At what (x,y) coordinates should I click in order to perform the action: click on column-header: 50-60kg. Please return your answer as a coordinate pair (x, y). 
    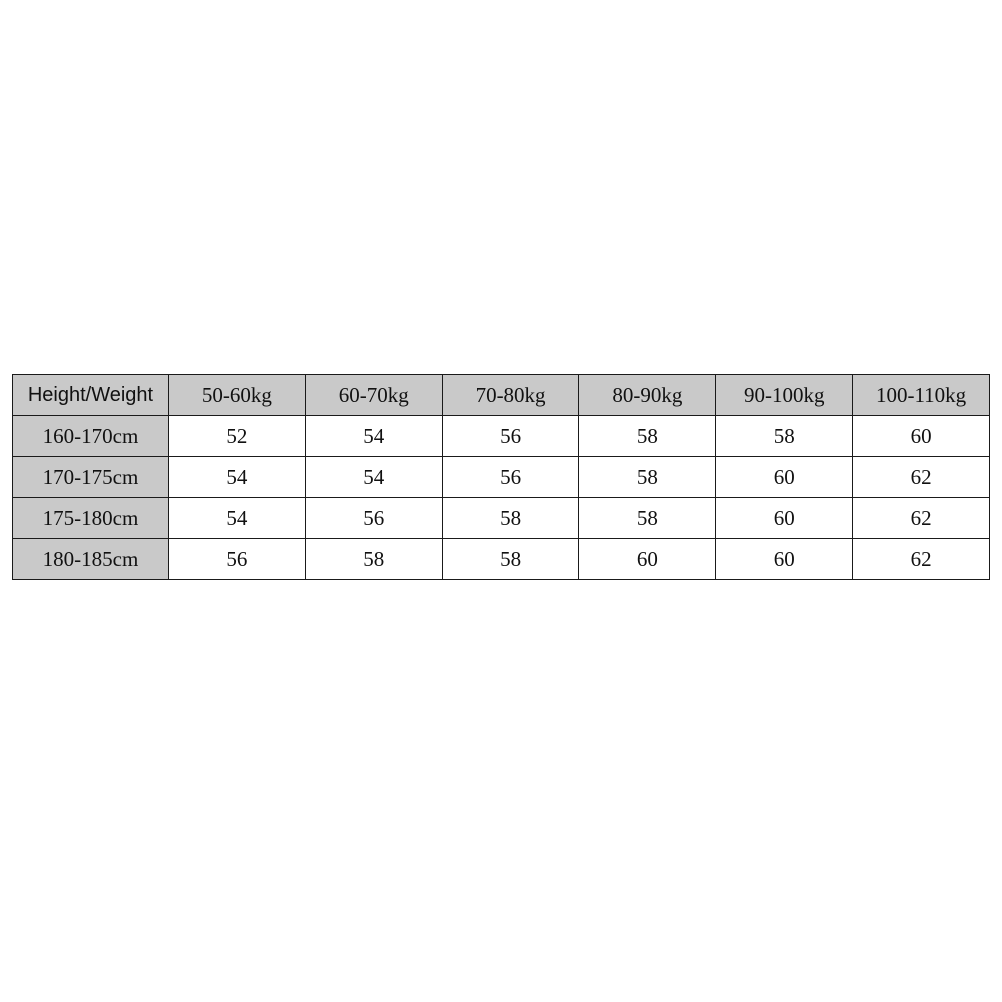
    Looking at the image, I should click on (237, 395).